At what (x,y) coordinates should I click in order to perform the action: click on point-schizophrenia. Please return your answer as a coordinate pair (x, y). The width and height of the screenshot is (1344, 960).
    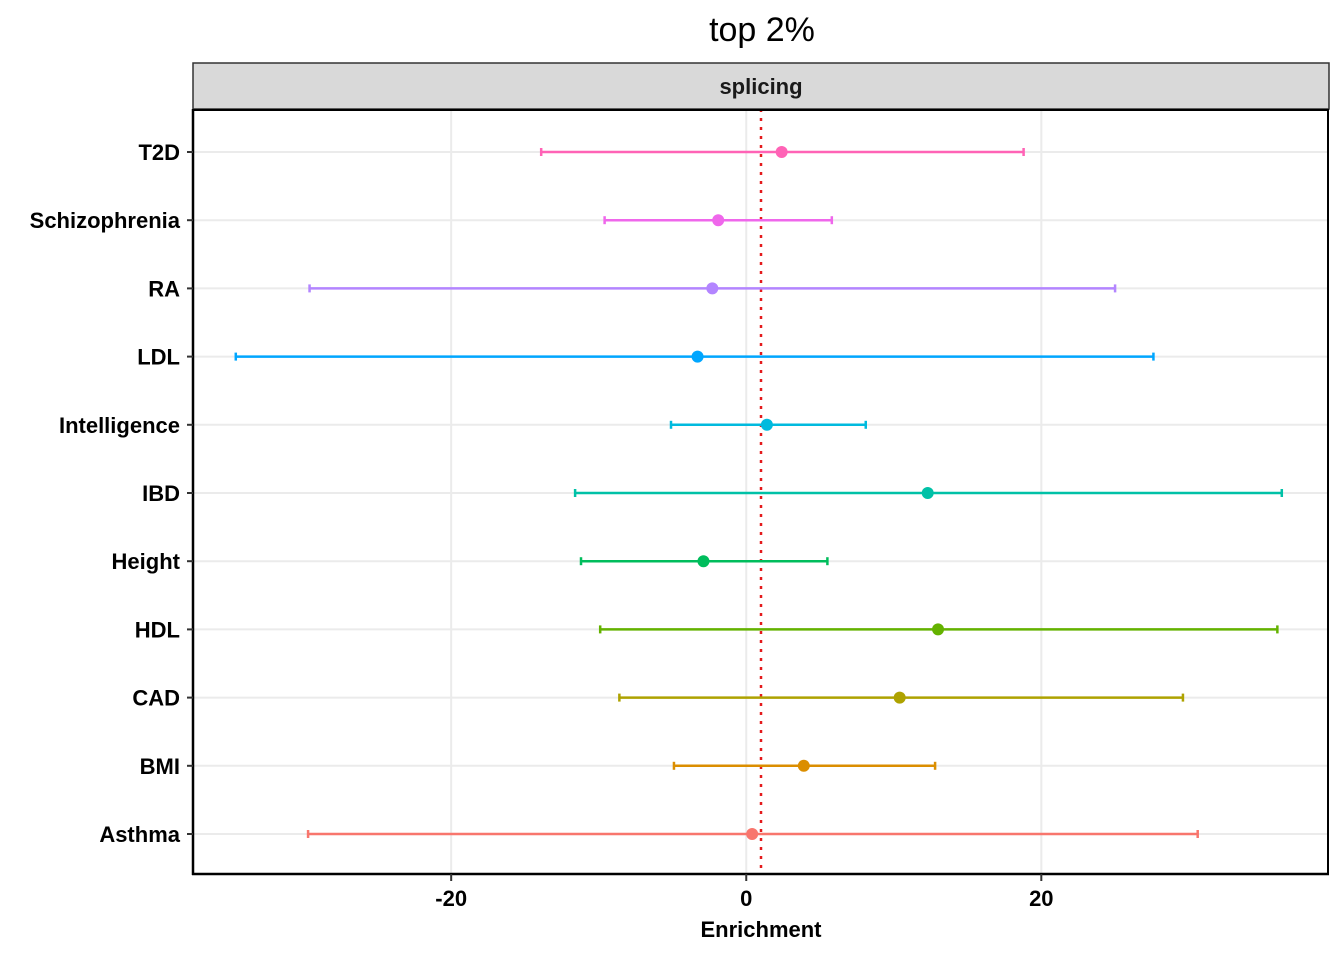
    Looking at the image, I should click on (718, 220).